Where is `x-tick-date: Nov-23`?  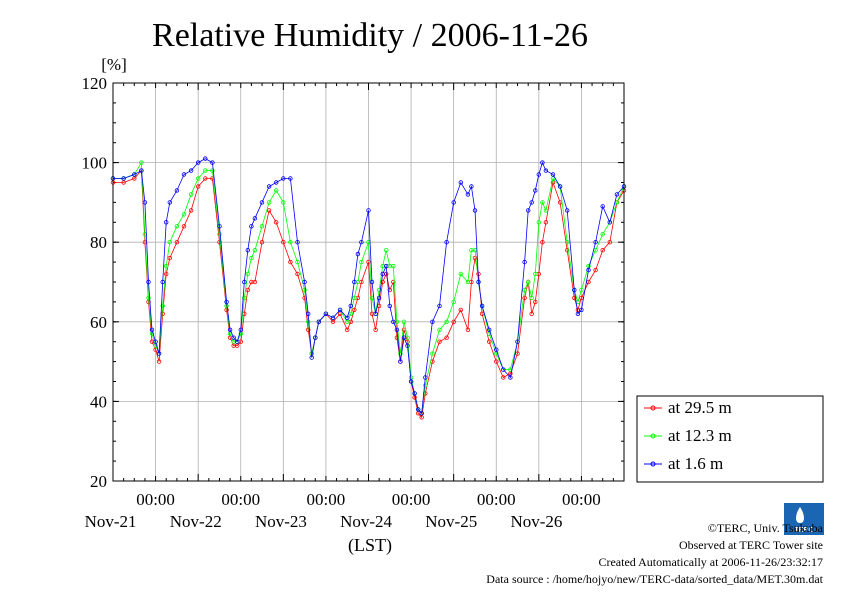 x-tick-date: Nov-23 is located at coordinates (281, 521).